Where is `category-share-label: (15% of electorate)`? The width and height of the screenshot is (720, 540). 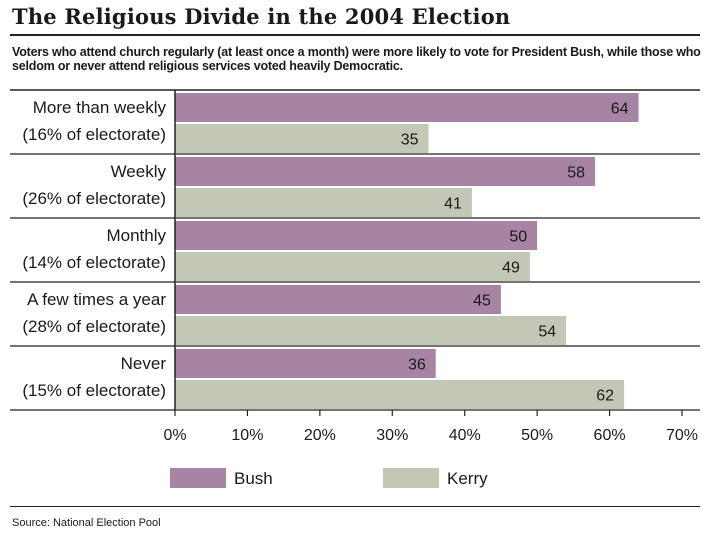
category-share-label: (15% of electorate) is located at coordinates (94, 390).